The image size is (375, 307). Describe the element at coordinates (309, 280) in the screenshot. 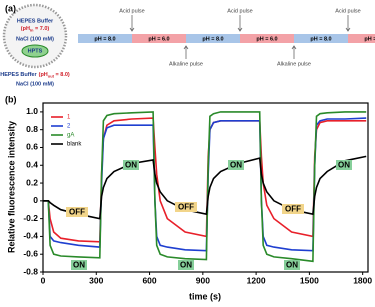

I see `x-tick-label: 1500` at that location.